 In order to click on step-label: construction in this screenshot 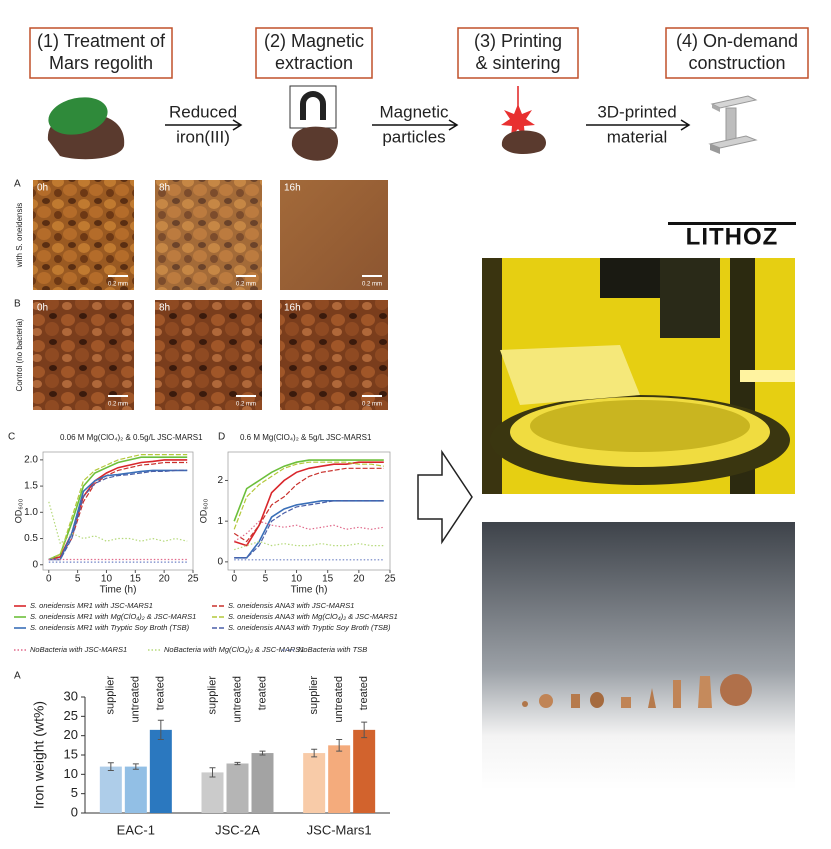, I will do `click(736, 63)`.